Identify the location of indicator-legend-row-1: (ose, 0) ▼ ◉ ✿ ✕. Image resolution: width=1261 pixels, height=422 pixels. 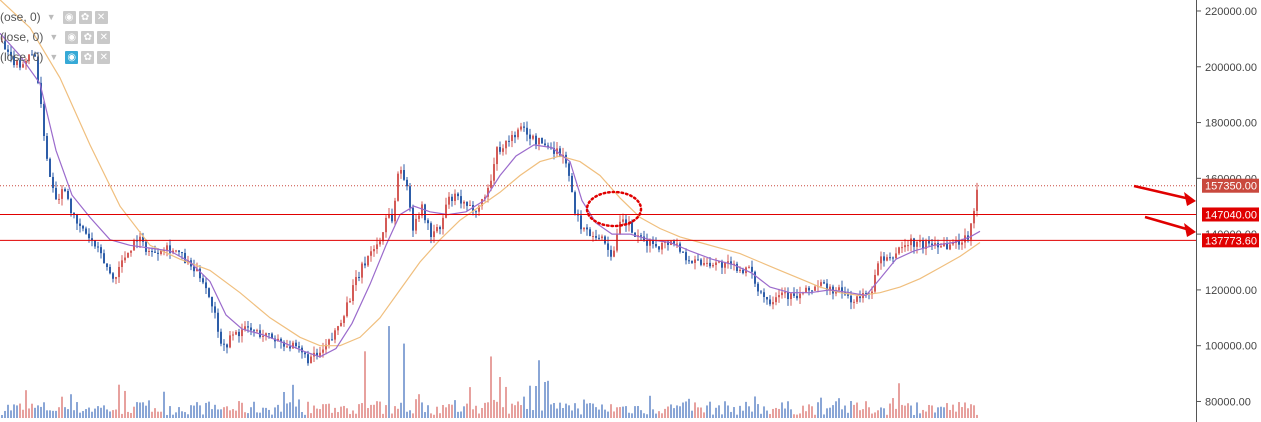
(54, 17).